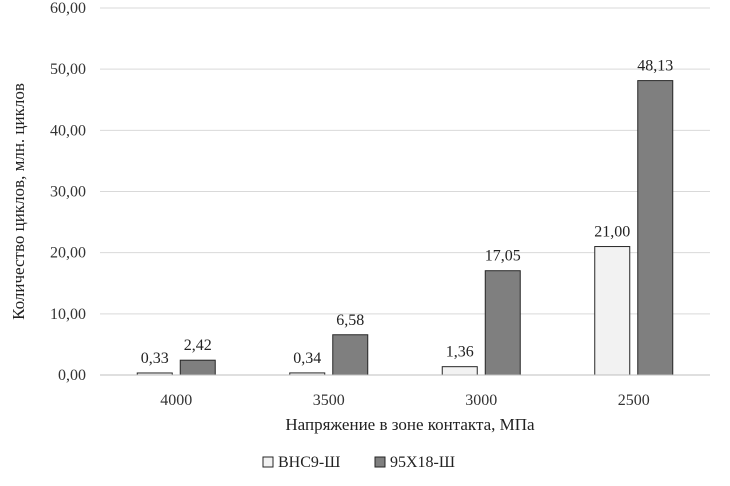  I want to click on legend-label: 95Х18-Ш, so click(422, 462).